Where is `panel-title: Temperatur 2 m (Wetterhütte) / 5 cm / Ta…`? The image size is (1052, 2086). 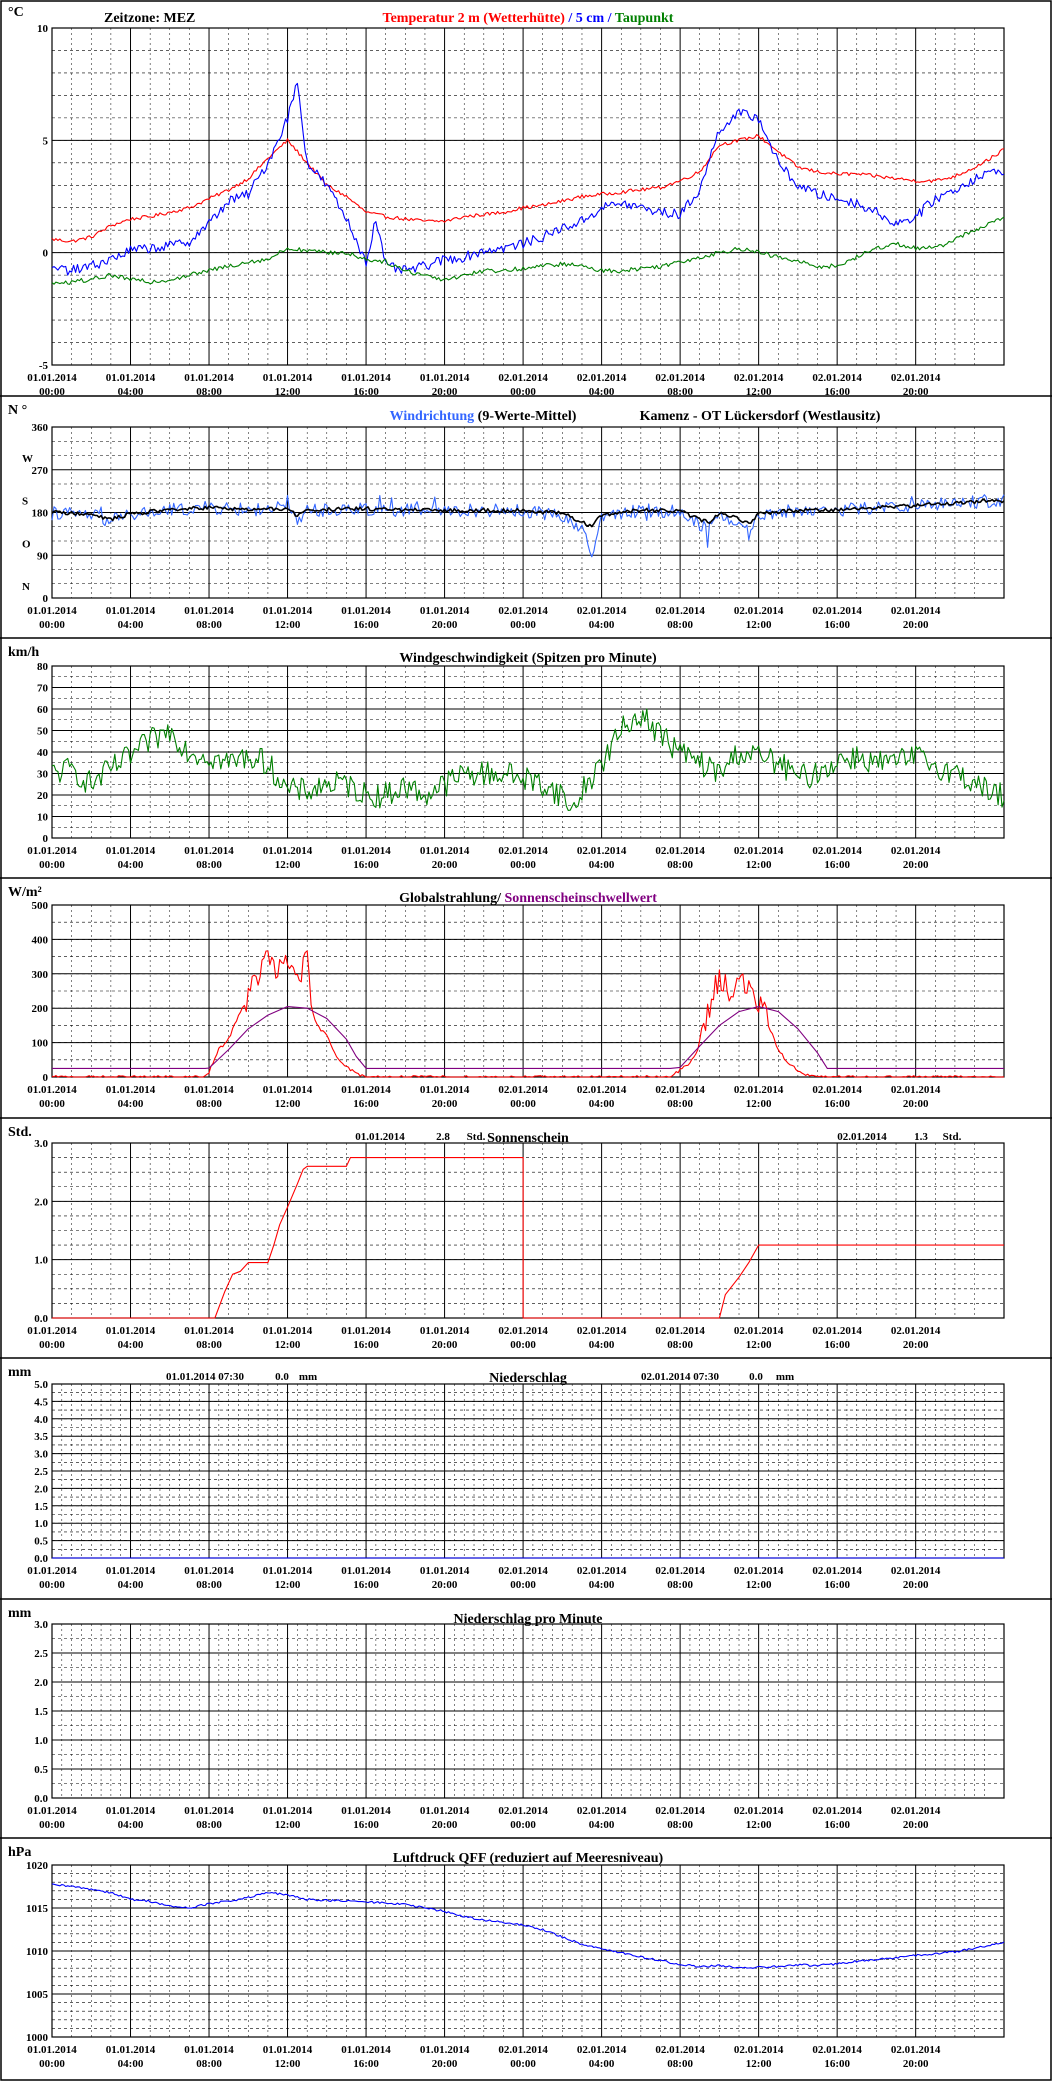 panel-title: Temperatur 2 m (Wetterhütte) / 5 cm / Ta… is located at coordinates (528, 18).